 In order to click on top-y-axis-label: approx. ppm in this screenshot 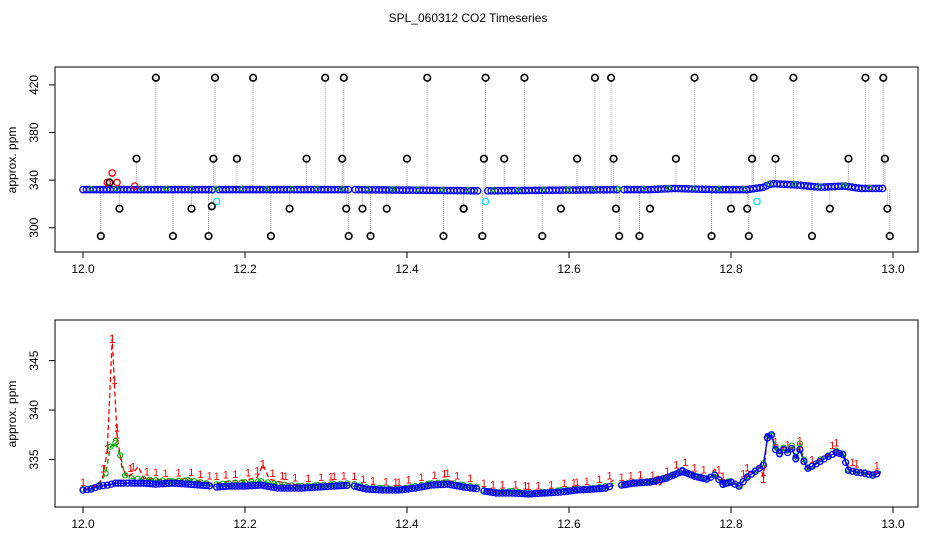, I will do `click(12, 160)`.